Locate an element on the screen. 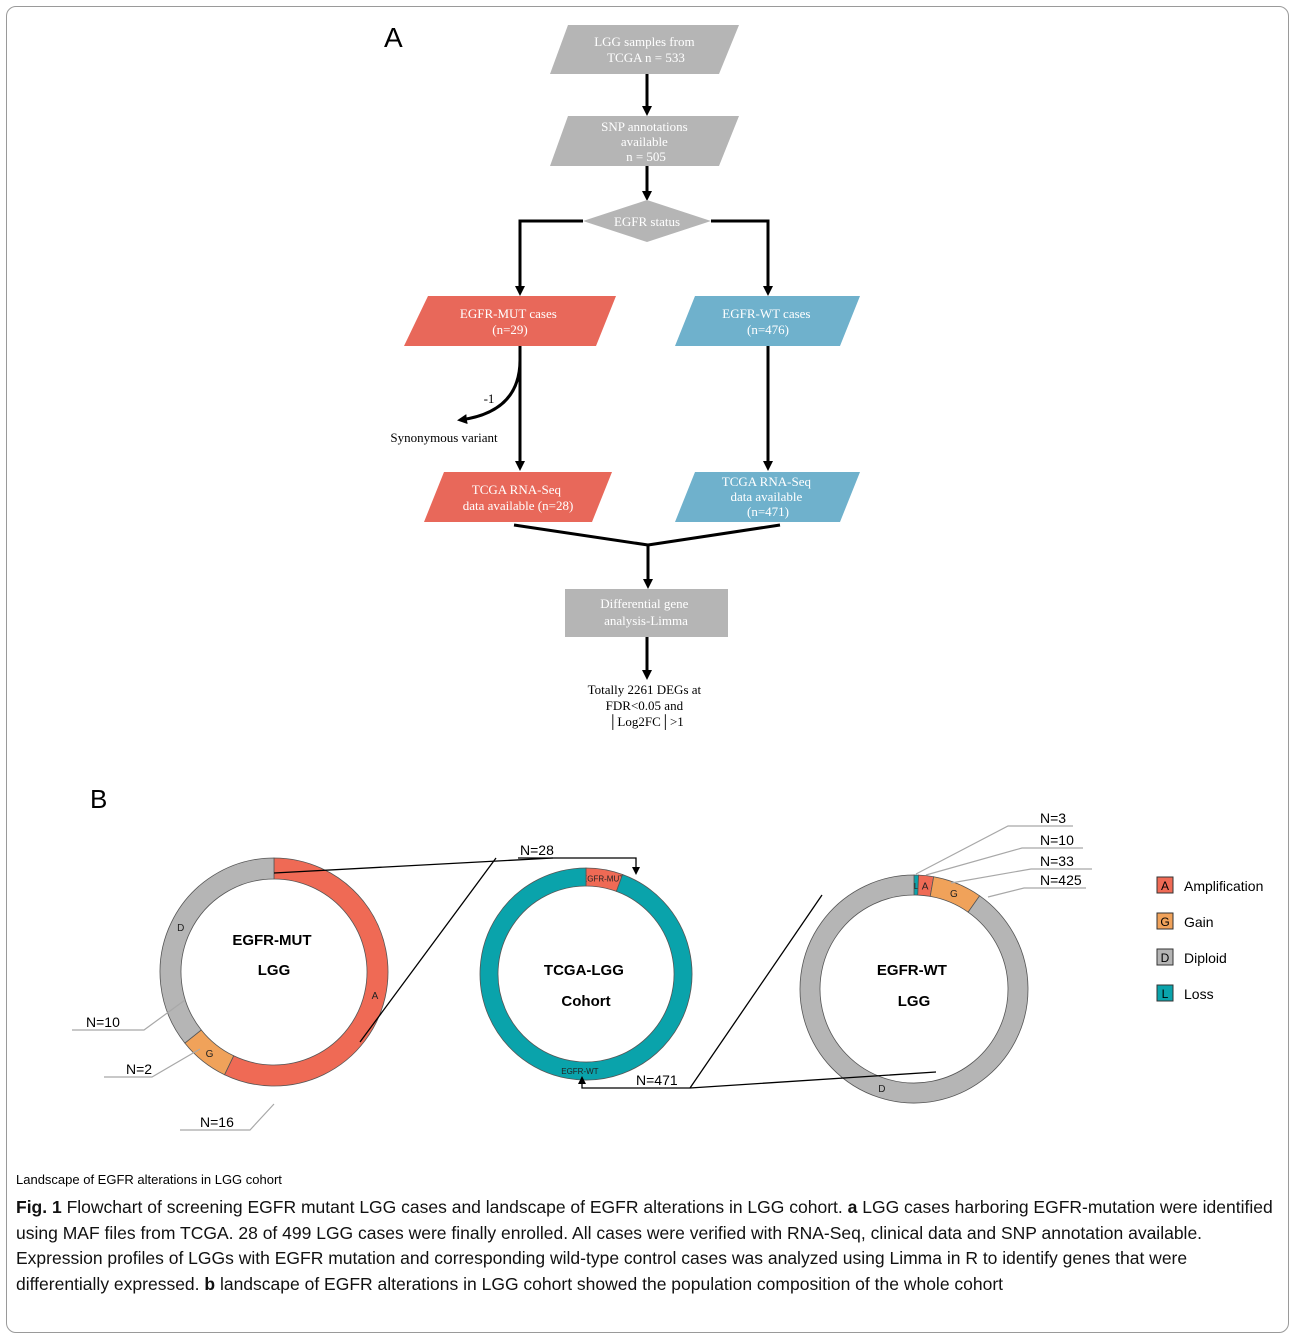 The height and width of the screenshot is (1339, 1295). panel-b-label: B is located at coordinates (98, 799).